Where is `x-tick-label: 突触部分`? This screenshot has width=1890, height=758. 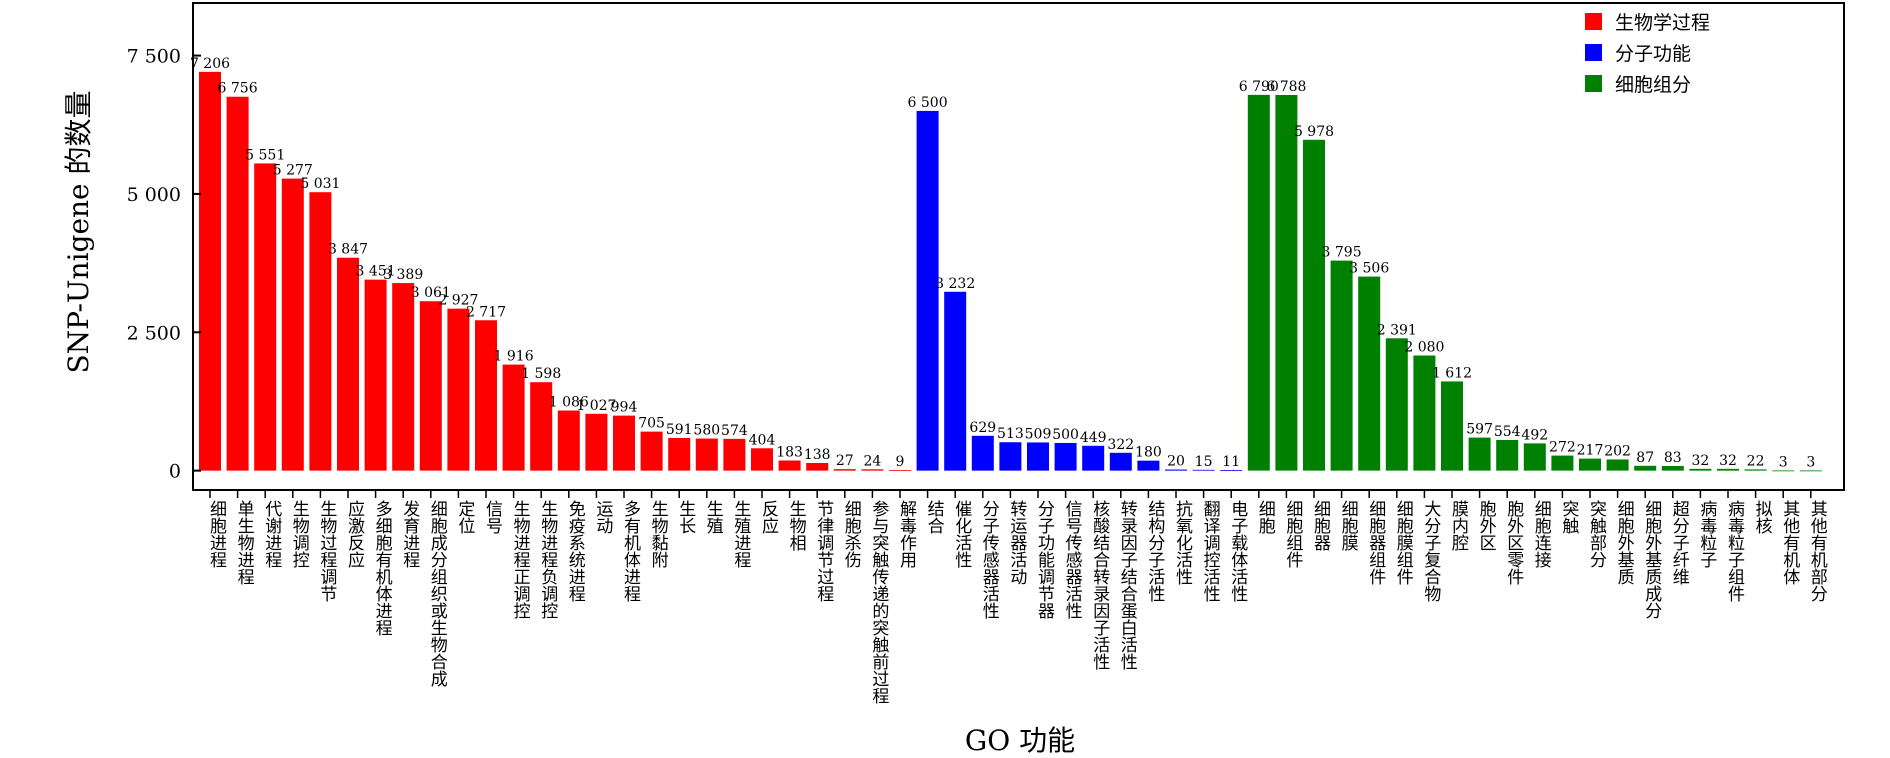 x-tick-label: 突触部分 is located at coordinates (1596, 534).